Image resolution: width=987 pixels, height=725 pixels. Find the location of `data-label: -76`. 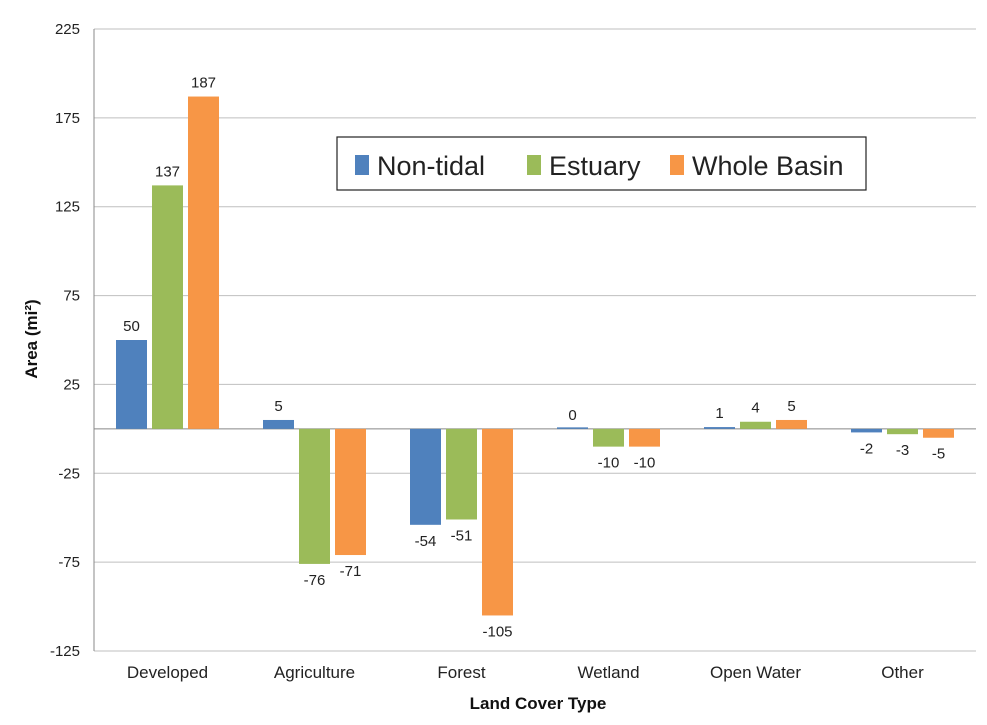

data-label: -76 is located at coordinates (315, 580).